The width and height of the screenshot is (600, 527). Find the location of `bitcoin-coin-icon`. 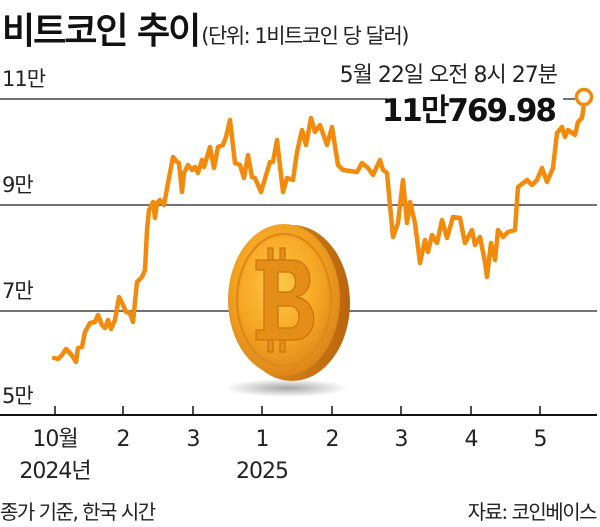

bitcoin-coin-icon is located at coordinates (287, 310).